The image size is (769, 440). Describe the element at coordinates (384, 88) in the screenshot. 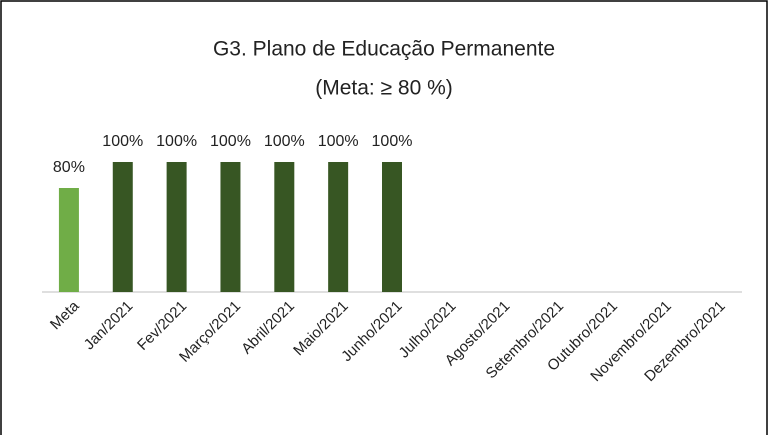

I see `chart-subtitle: (Meta: ≥ 80 %)` at that location.